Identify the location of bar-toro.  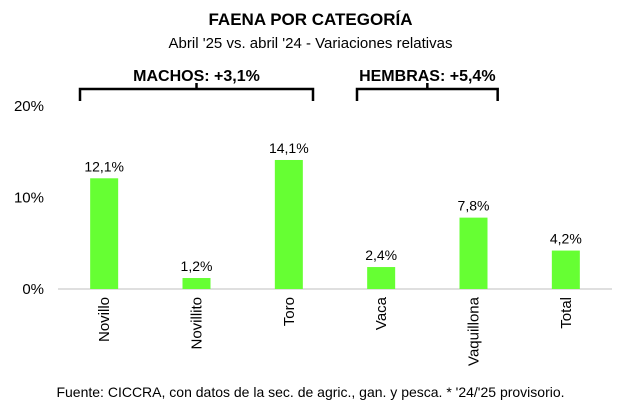
(288, 224).